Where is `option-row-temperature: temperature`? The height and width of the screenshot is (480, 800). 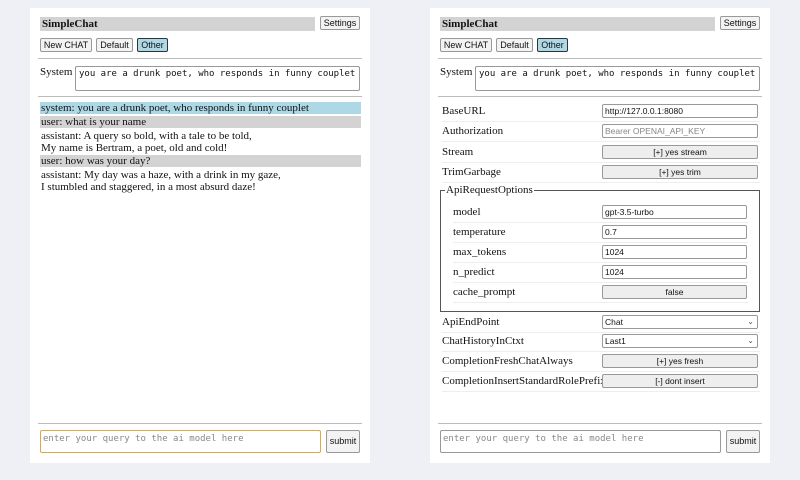
option-row-temperature: temperature is located at coordinates (600, 234).